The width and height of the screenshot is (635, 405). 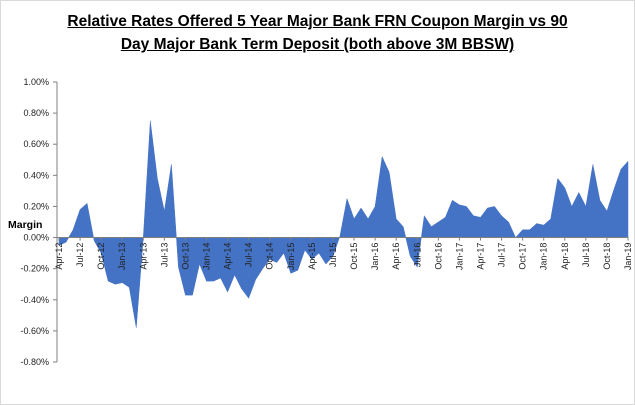 I want to click on x-tick-label: Jan-14, so click(x=207, y=257).